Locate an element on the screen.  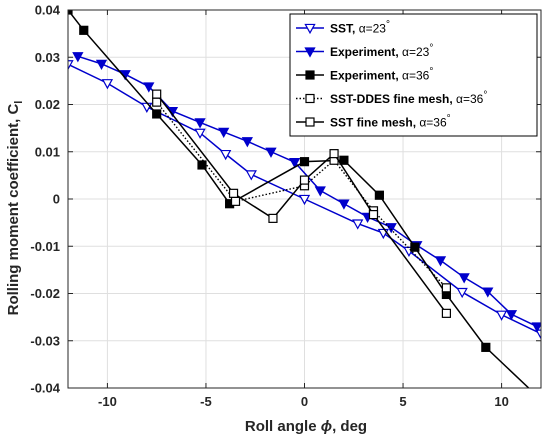
y-tick-label: -0.04 is located at coordinates (45, 388).